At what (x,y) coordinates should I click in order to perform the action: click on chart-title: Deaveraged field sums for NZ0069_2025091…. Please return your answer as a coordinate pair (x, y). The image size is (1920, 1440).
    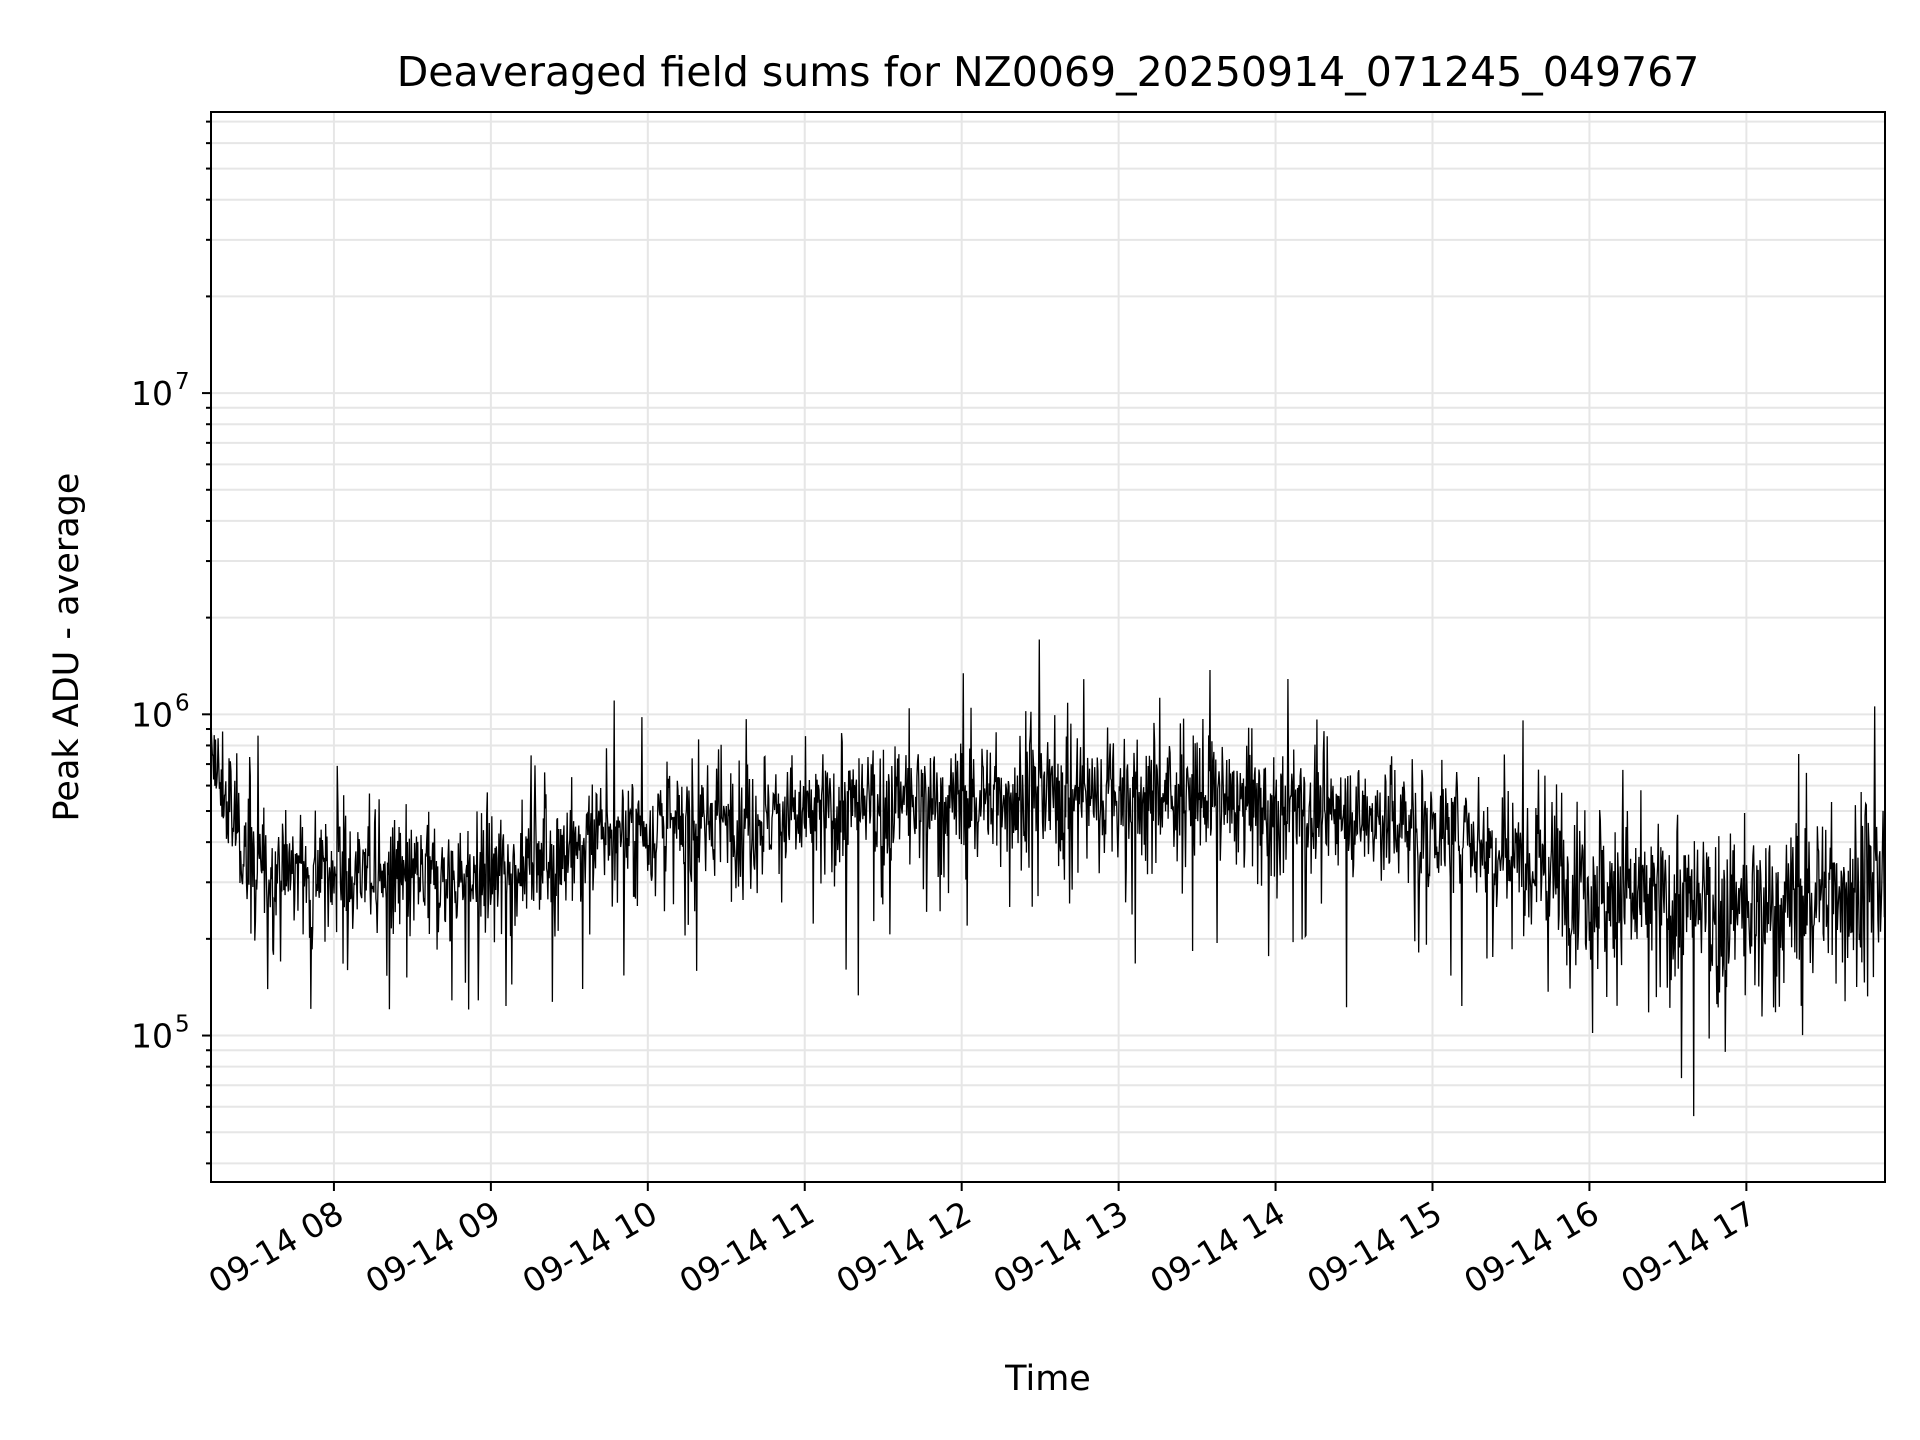
    Looking at the image, I should click on (1048, 72).